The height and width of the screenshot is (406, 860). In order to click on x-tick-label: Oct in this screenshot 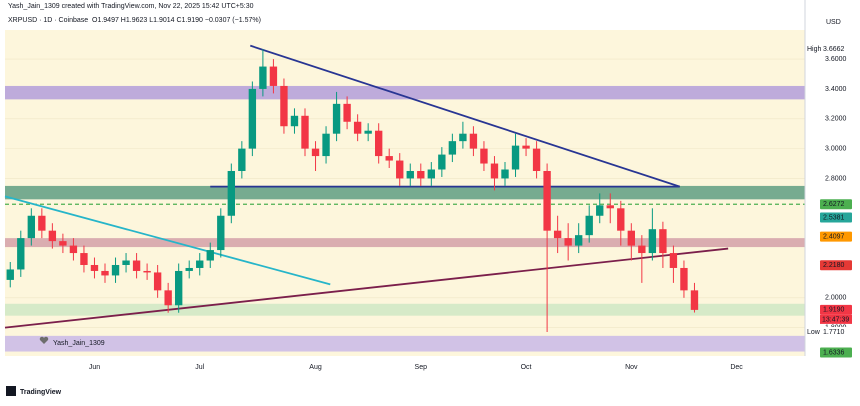, I will do `click(526, 367)`.